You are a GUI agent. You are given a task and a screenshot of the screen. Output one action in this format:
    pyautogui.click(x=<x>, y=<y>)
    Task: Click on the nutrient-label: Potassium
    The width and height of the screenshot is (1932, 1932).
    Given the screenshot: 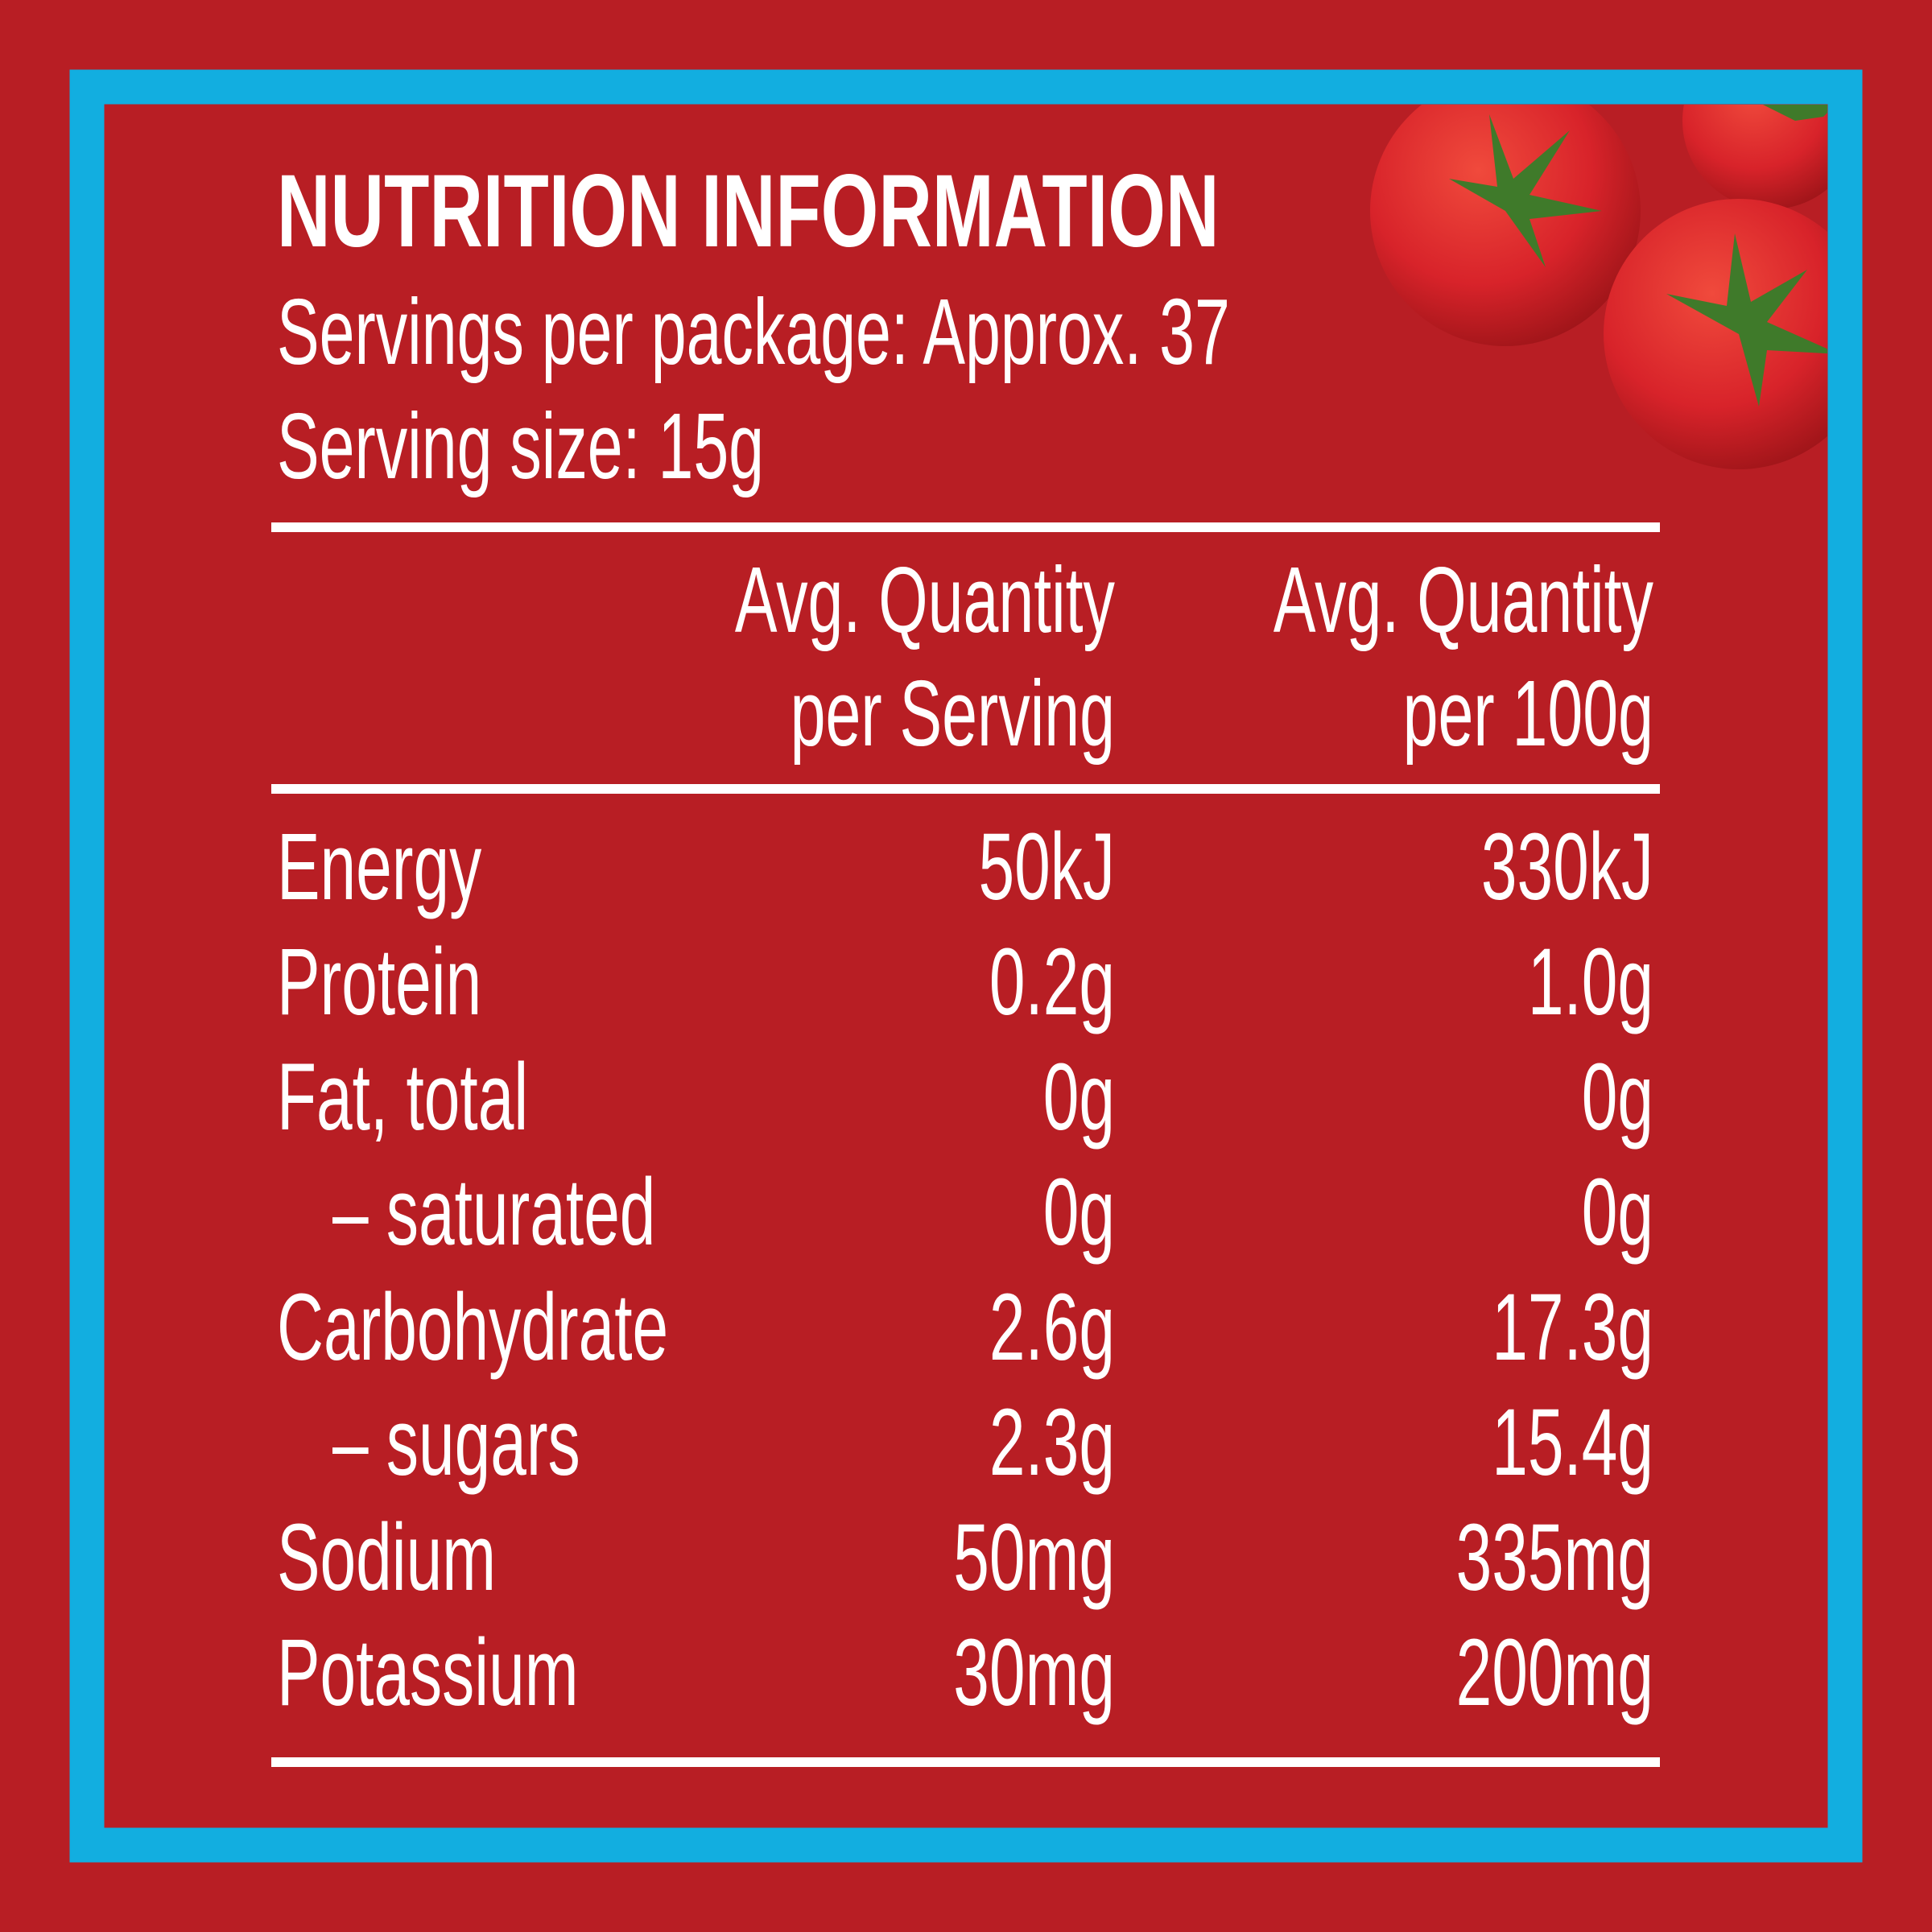 What is the action you would take?
    pyautogui.click(x=428, y=1673)
    